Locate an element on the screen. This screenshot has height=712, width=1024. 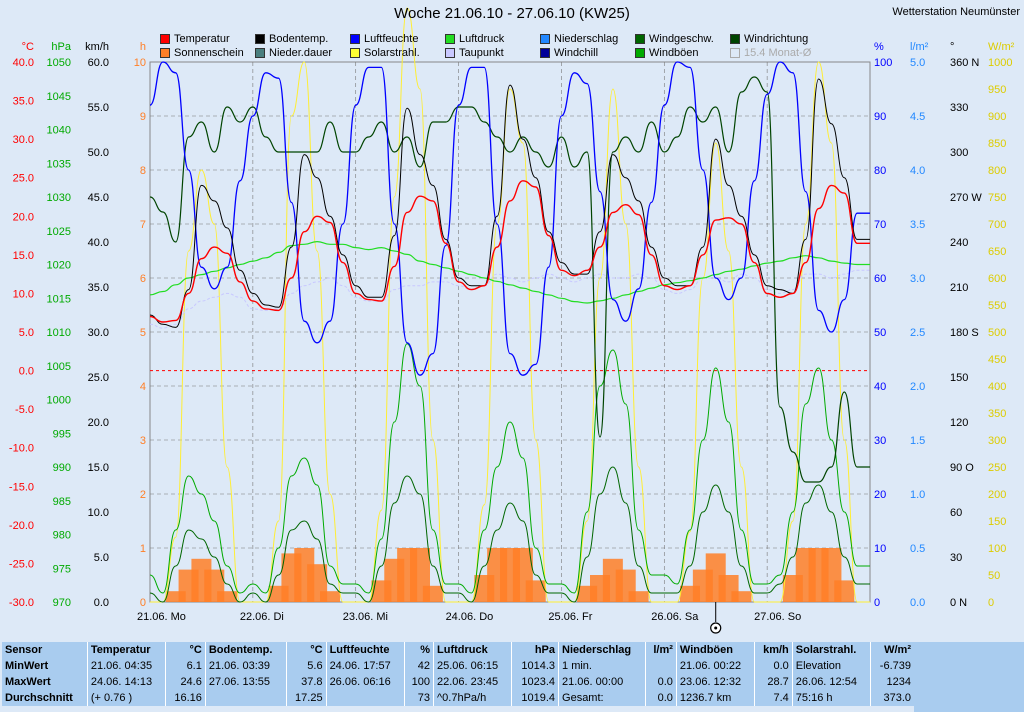
axis-tick-temp: 25.0 is located at coordinates (23, 179).